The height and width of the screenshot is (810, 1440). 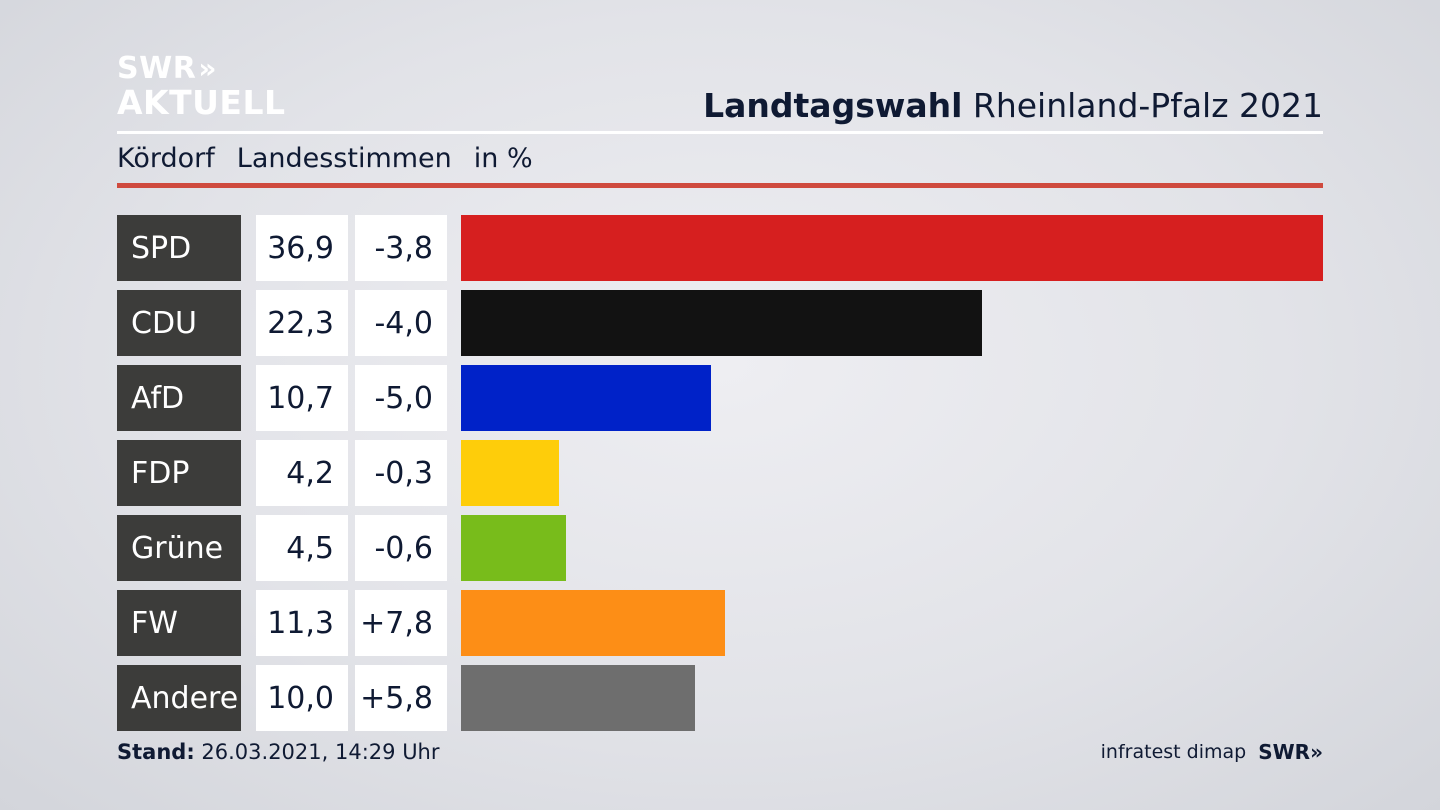 I want to click on party-label: Grüne, so click(x=179, y=548).